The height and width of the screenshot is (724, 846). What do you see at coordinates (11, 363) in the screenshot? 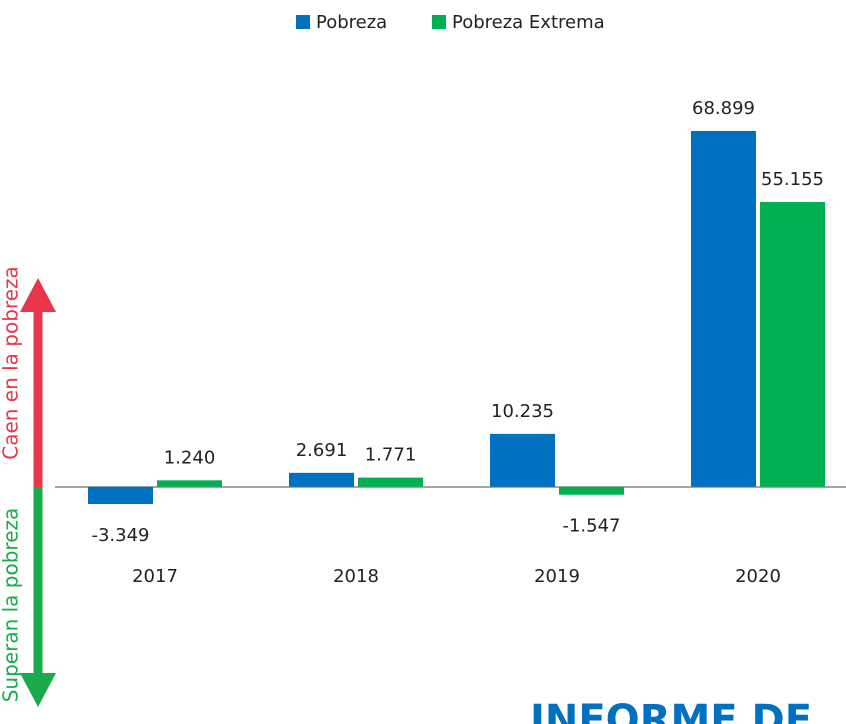
I see `annotation: Caen en la pobreza` at bounding box center [11, 363].